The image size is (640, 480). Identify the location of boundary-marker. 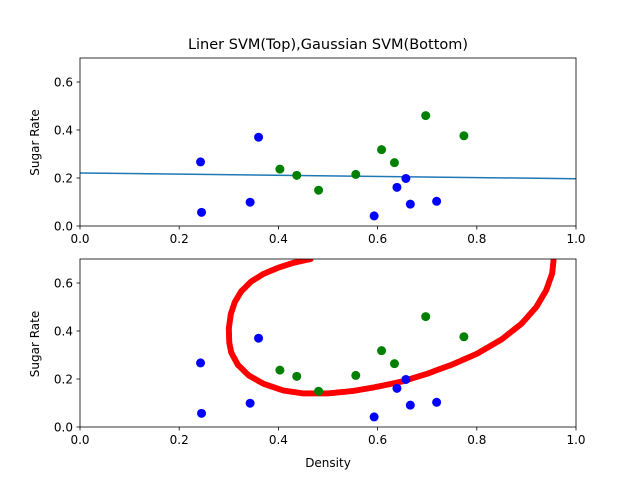
(553, 261).